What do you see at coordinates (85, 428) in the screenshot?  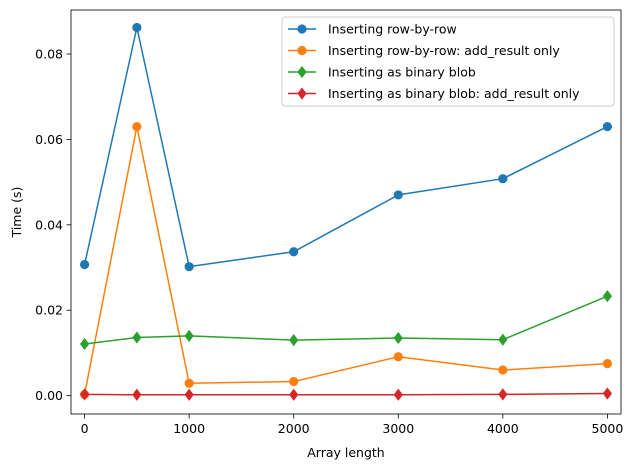 I see `x-tick-label: 0` at bounding box center [85, 428].